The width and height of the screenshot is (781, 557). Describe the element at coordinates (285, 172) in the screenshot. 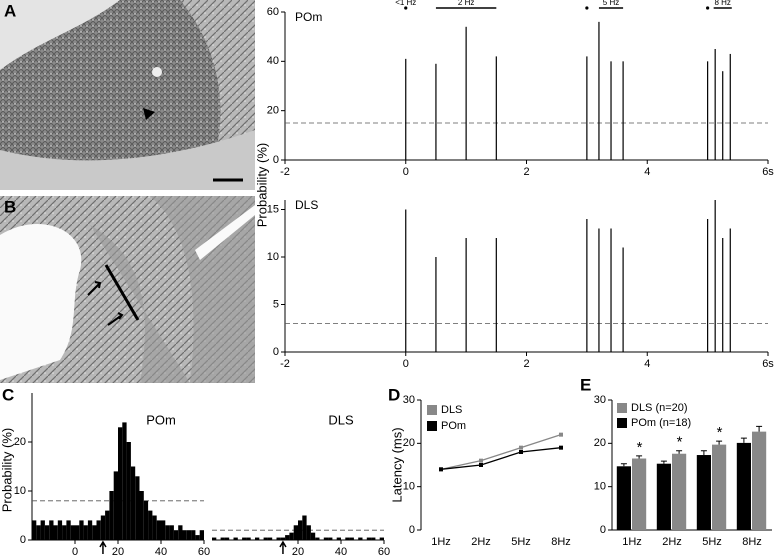

I see `x-tick-label: -2` at that location.